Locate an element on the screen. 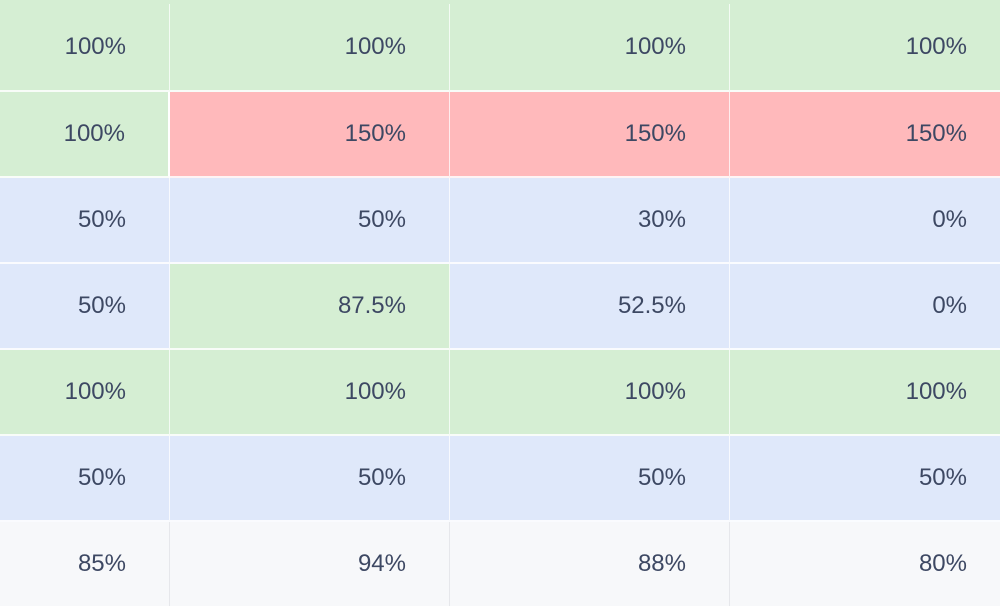  table-row: 50% 87.5% 52.5% 0% is located at coordinates (500, 307).